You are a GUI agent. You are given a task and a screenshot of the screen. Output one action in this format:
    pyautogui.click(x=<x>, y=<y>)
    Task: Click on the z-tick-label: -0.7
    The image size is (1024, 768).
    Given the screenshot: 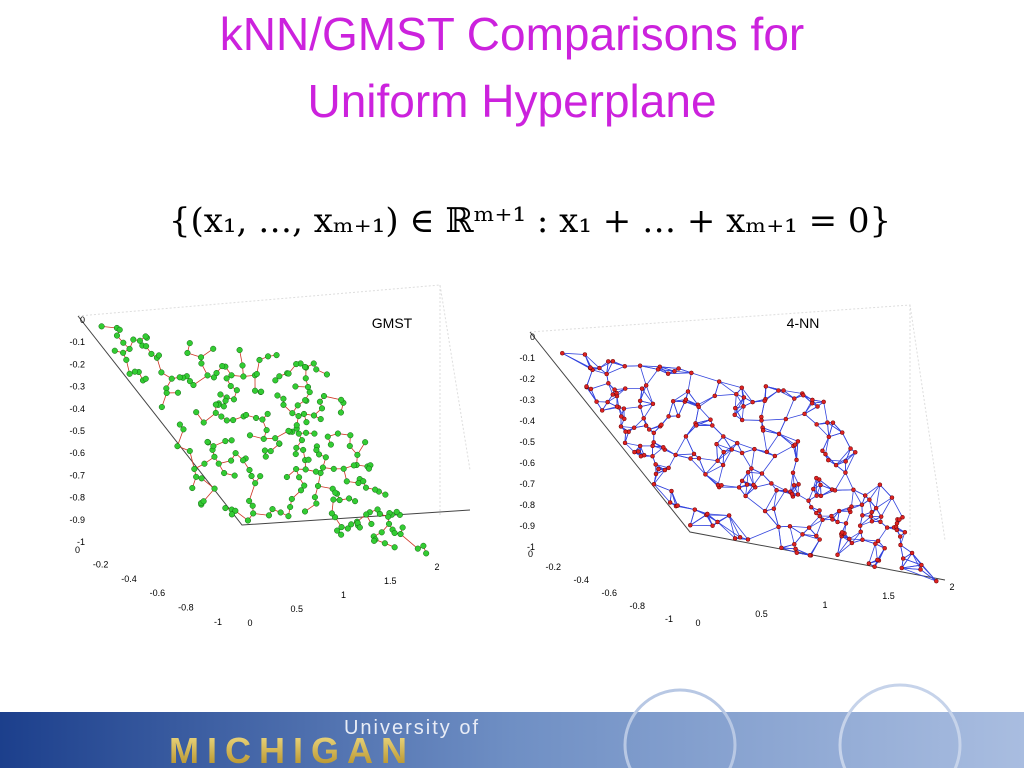 What is the action you would take?
    pyautogui.click(x=527, y=484)
    